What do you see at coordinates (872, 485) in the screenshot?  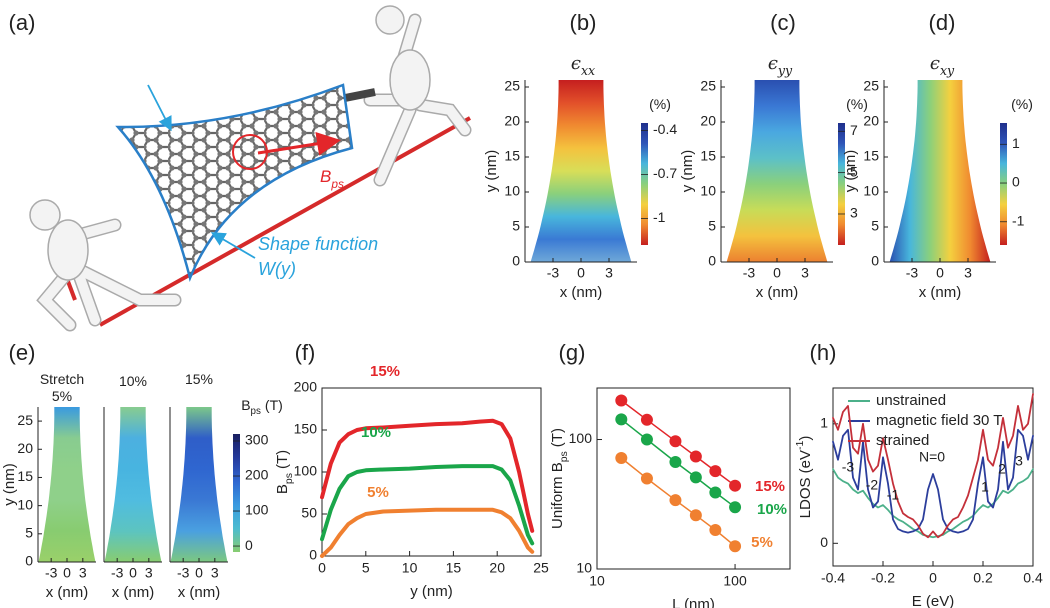 I see `annotation: -2` at bounding box center [872, 485].